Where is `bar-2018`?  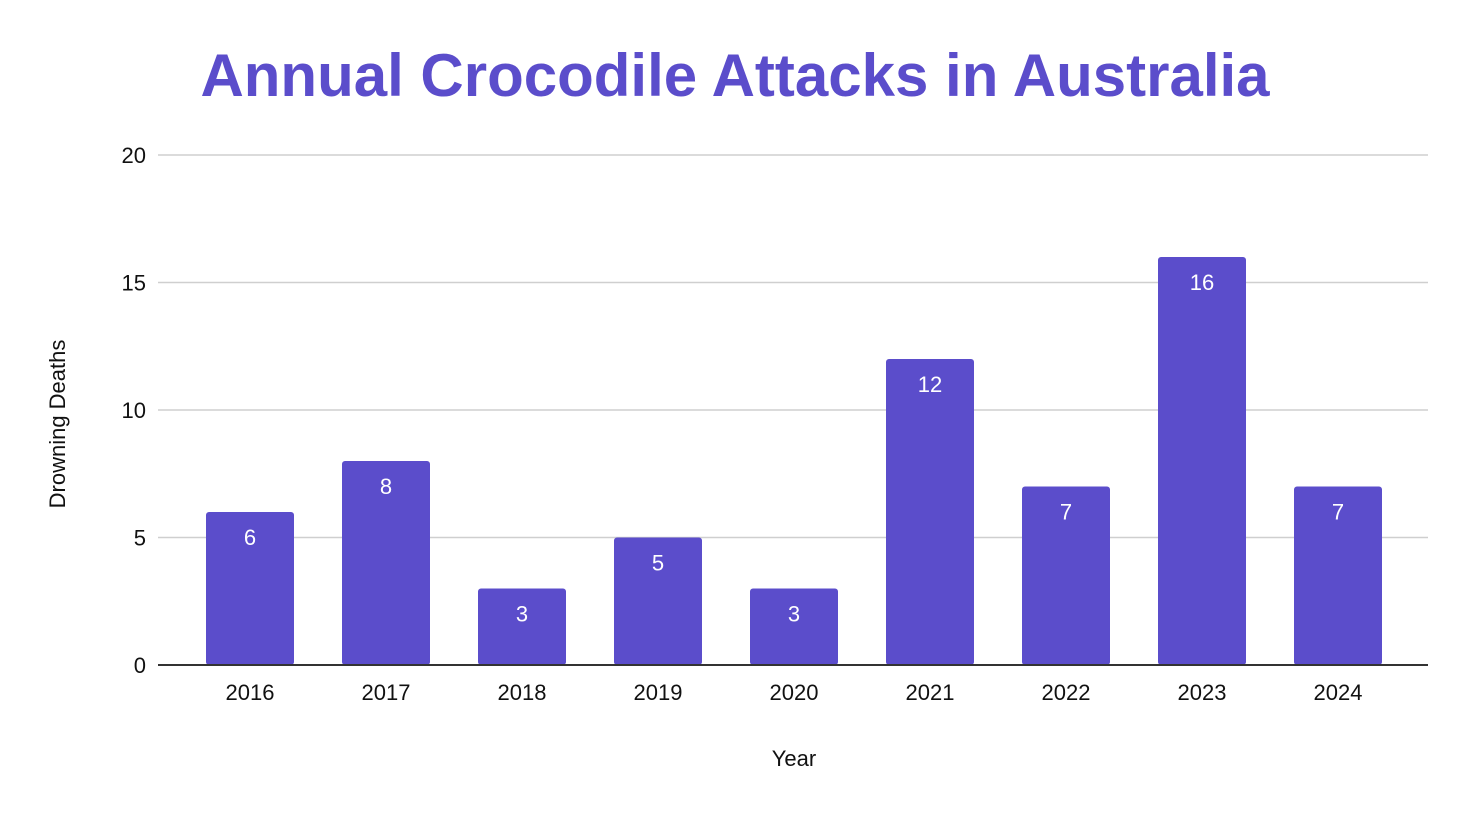
bar-2018 is located at coordinates (522, 626).